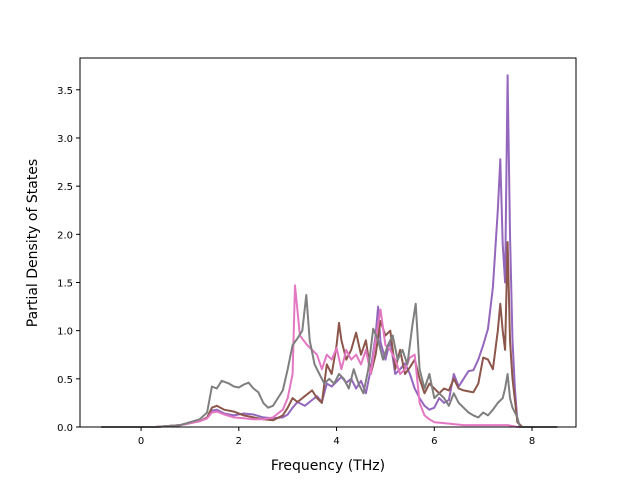 This screenshot has height=480, width=640. Describe the element at coordinates (65, 235) in the screenshot. I see `y-tick-label: 2.0` at that location.